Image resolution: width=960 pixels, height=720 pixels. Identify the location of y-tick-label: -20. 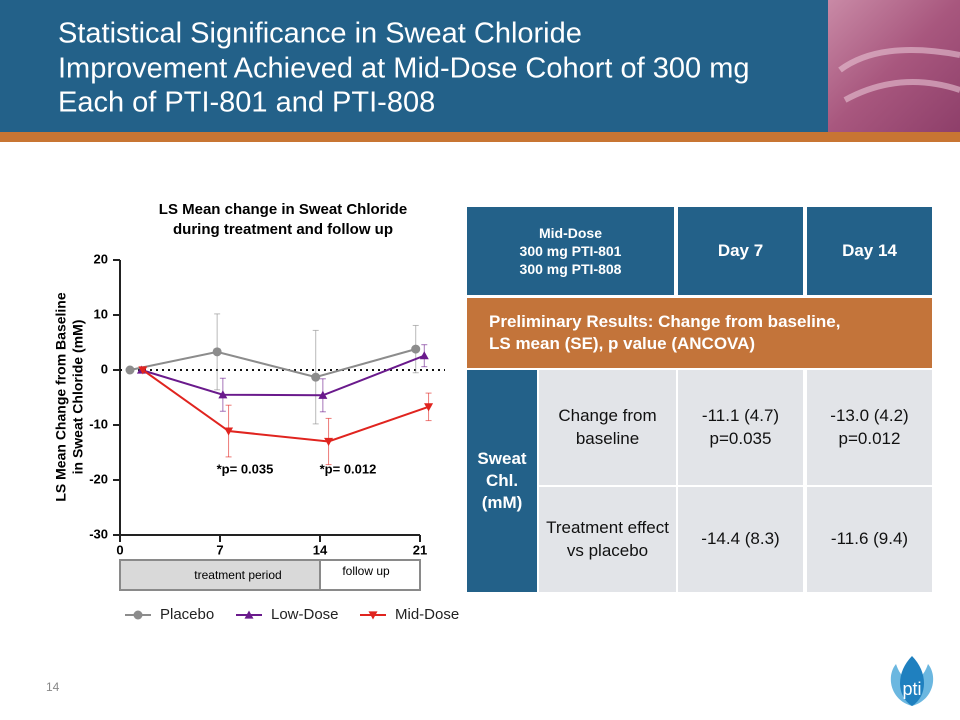
(98, 478).